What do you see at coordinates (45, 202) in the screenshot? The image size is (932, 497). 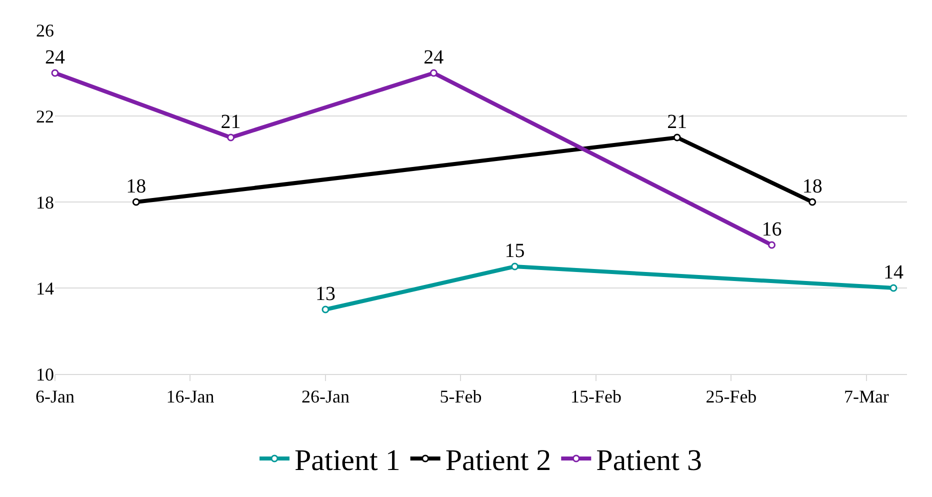 I see `y-tick-label: 18` at bounding box center [45, 202].